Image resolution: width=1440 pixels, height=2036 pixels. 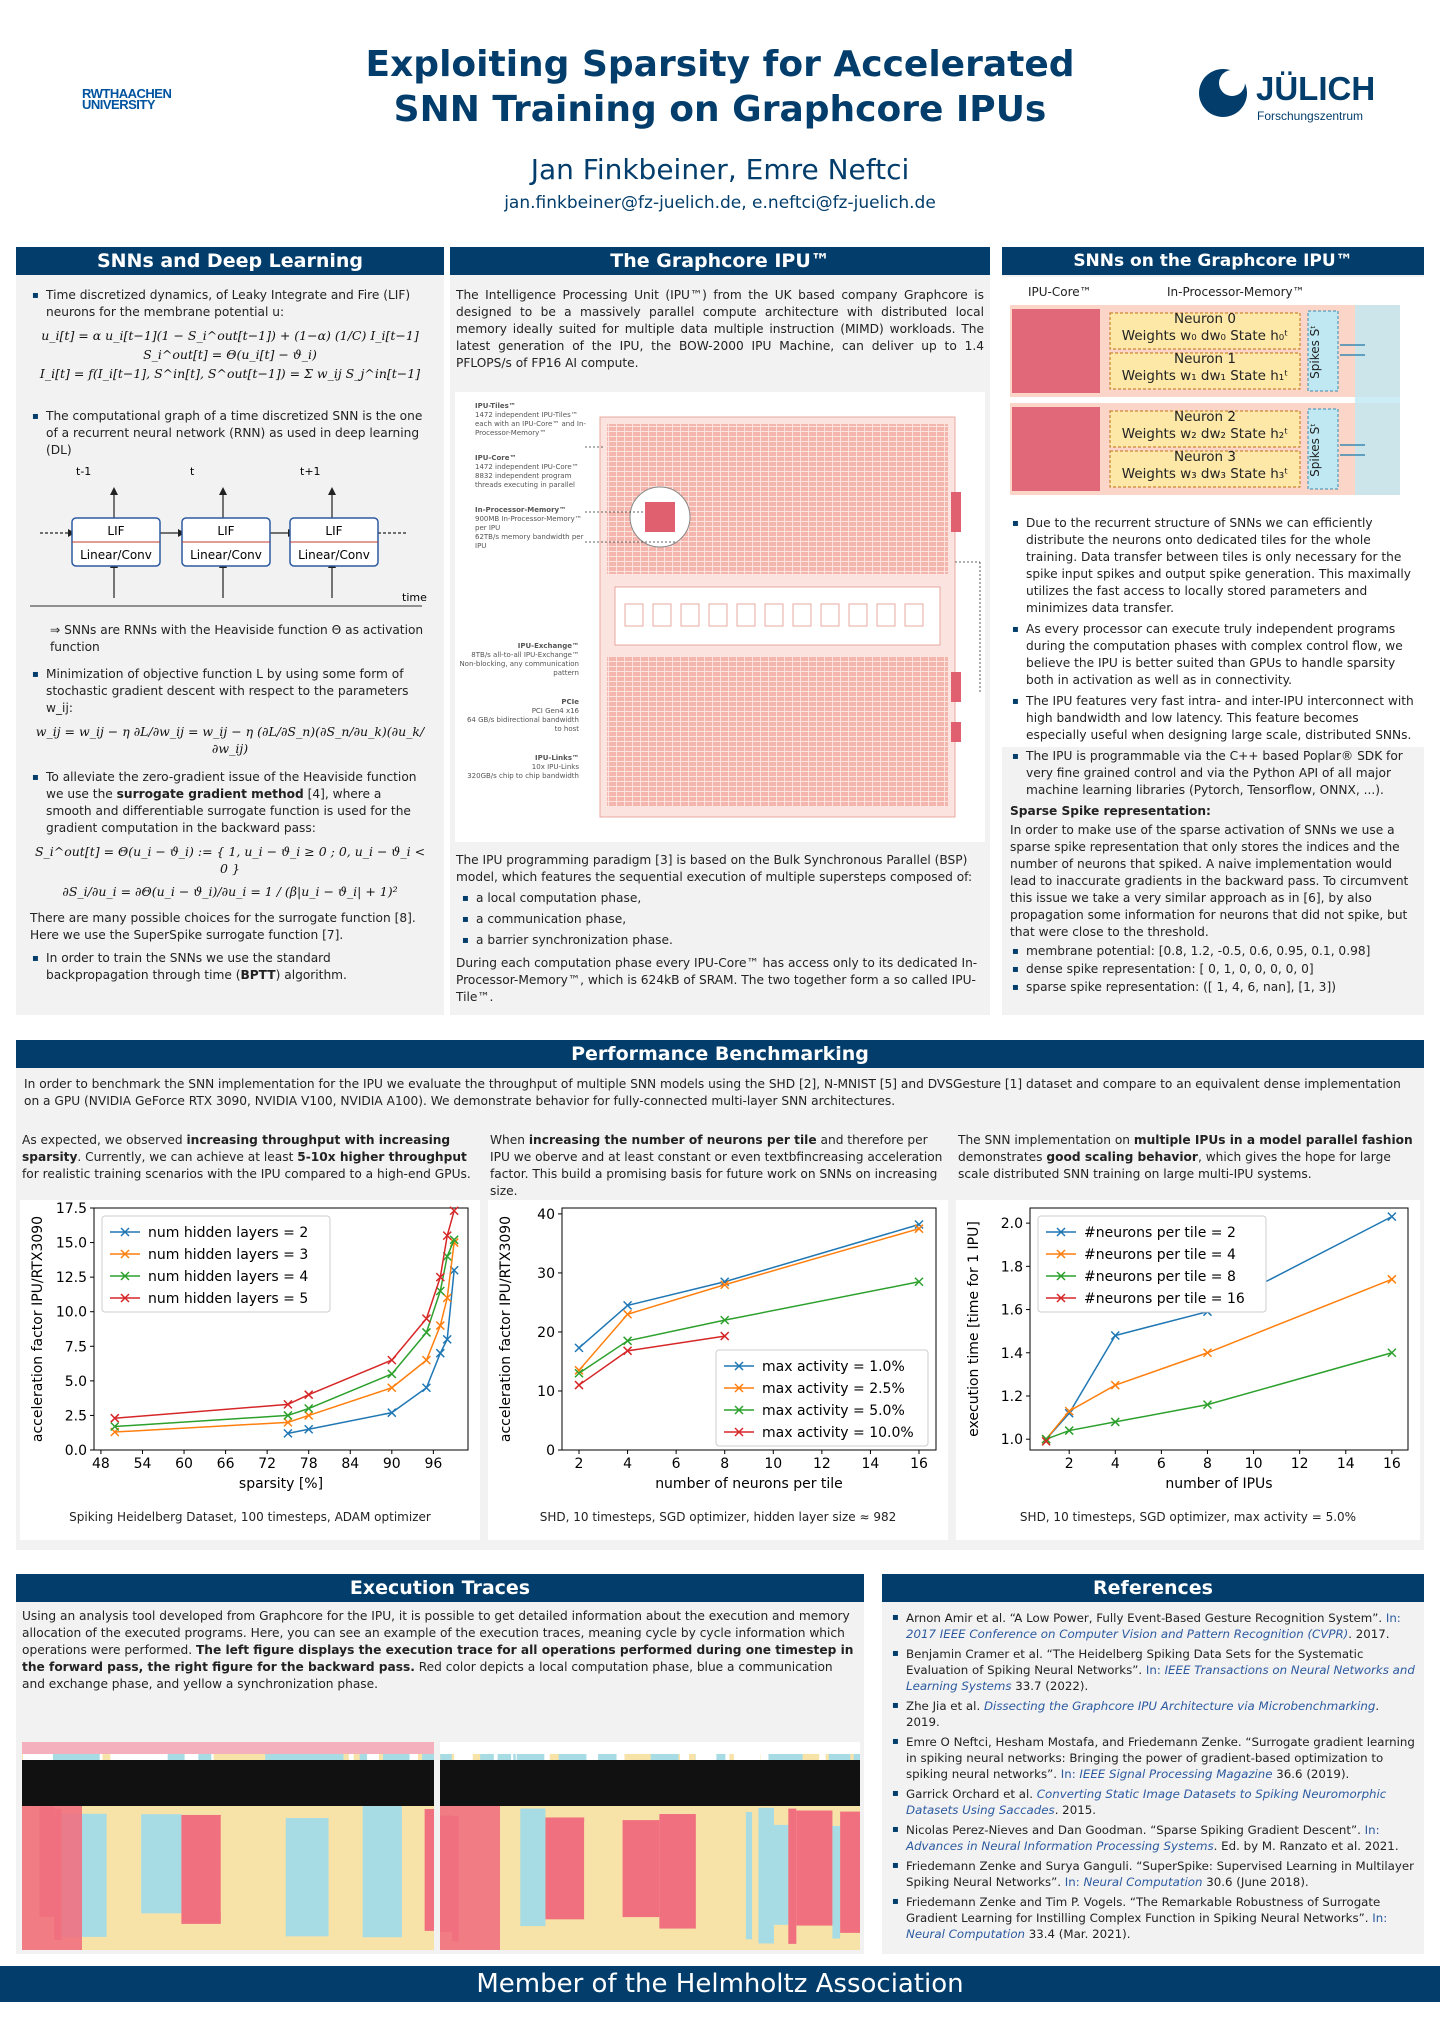 I want to click on time-label: time, so click(x=414, y=597).